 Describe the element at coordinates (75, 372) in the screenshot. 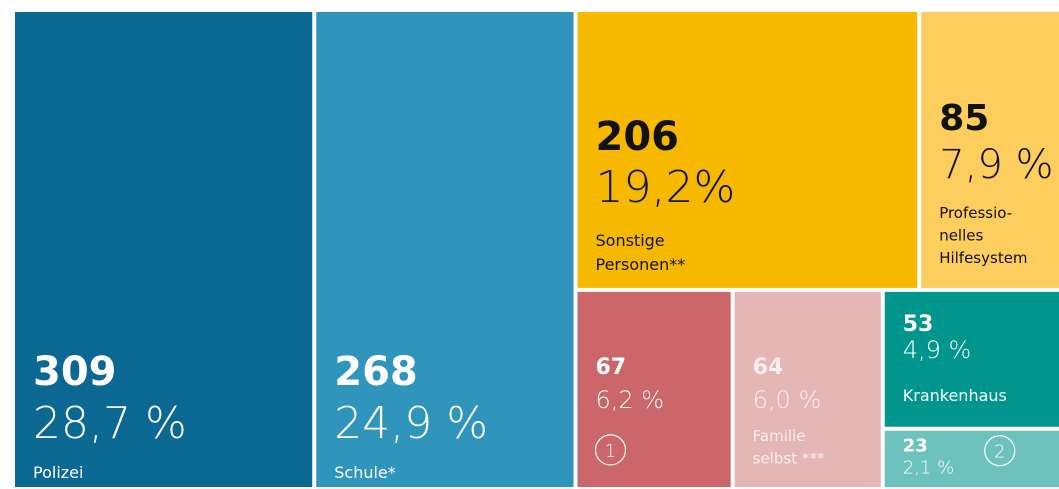

I see `tile-value: 309` at that location.